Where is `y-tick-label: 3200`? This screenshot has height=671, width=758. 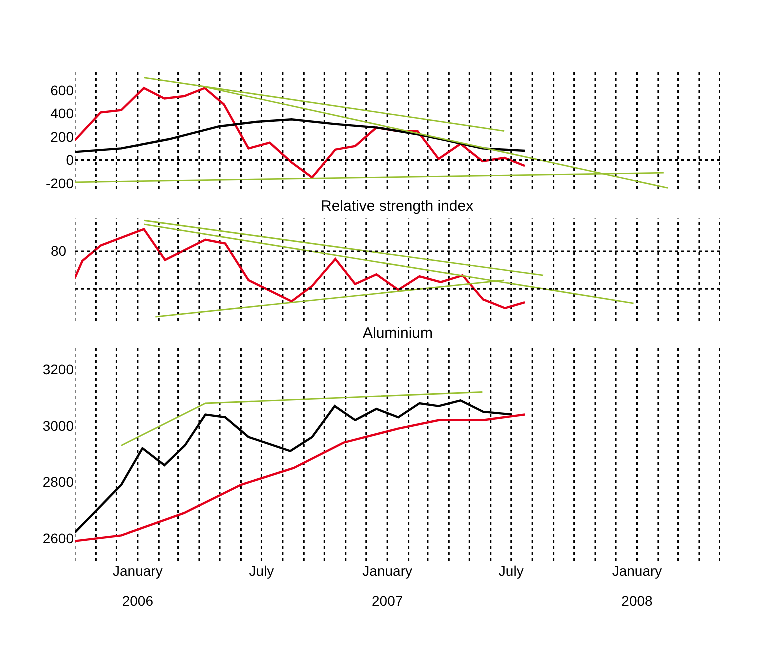
y-tick-label: 3200 is located at coordinates (58, 370).